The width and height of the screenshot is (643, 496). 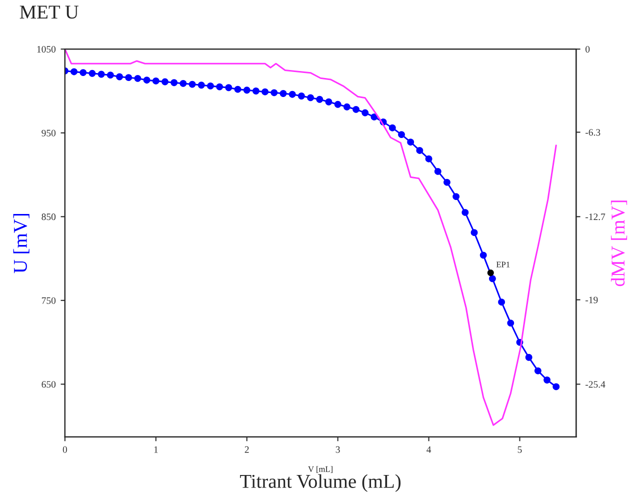 What do you see at coordinates (49, 300) in the screenshot?
I see `y-tick-label: 750` at bounding box center [49, 300].